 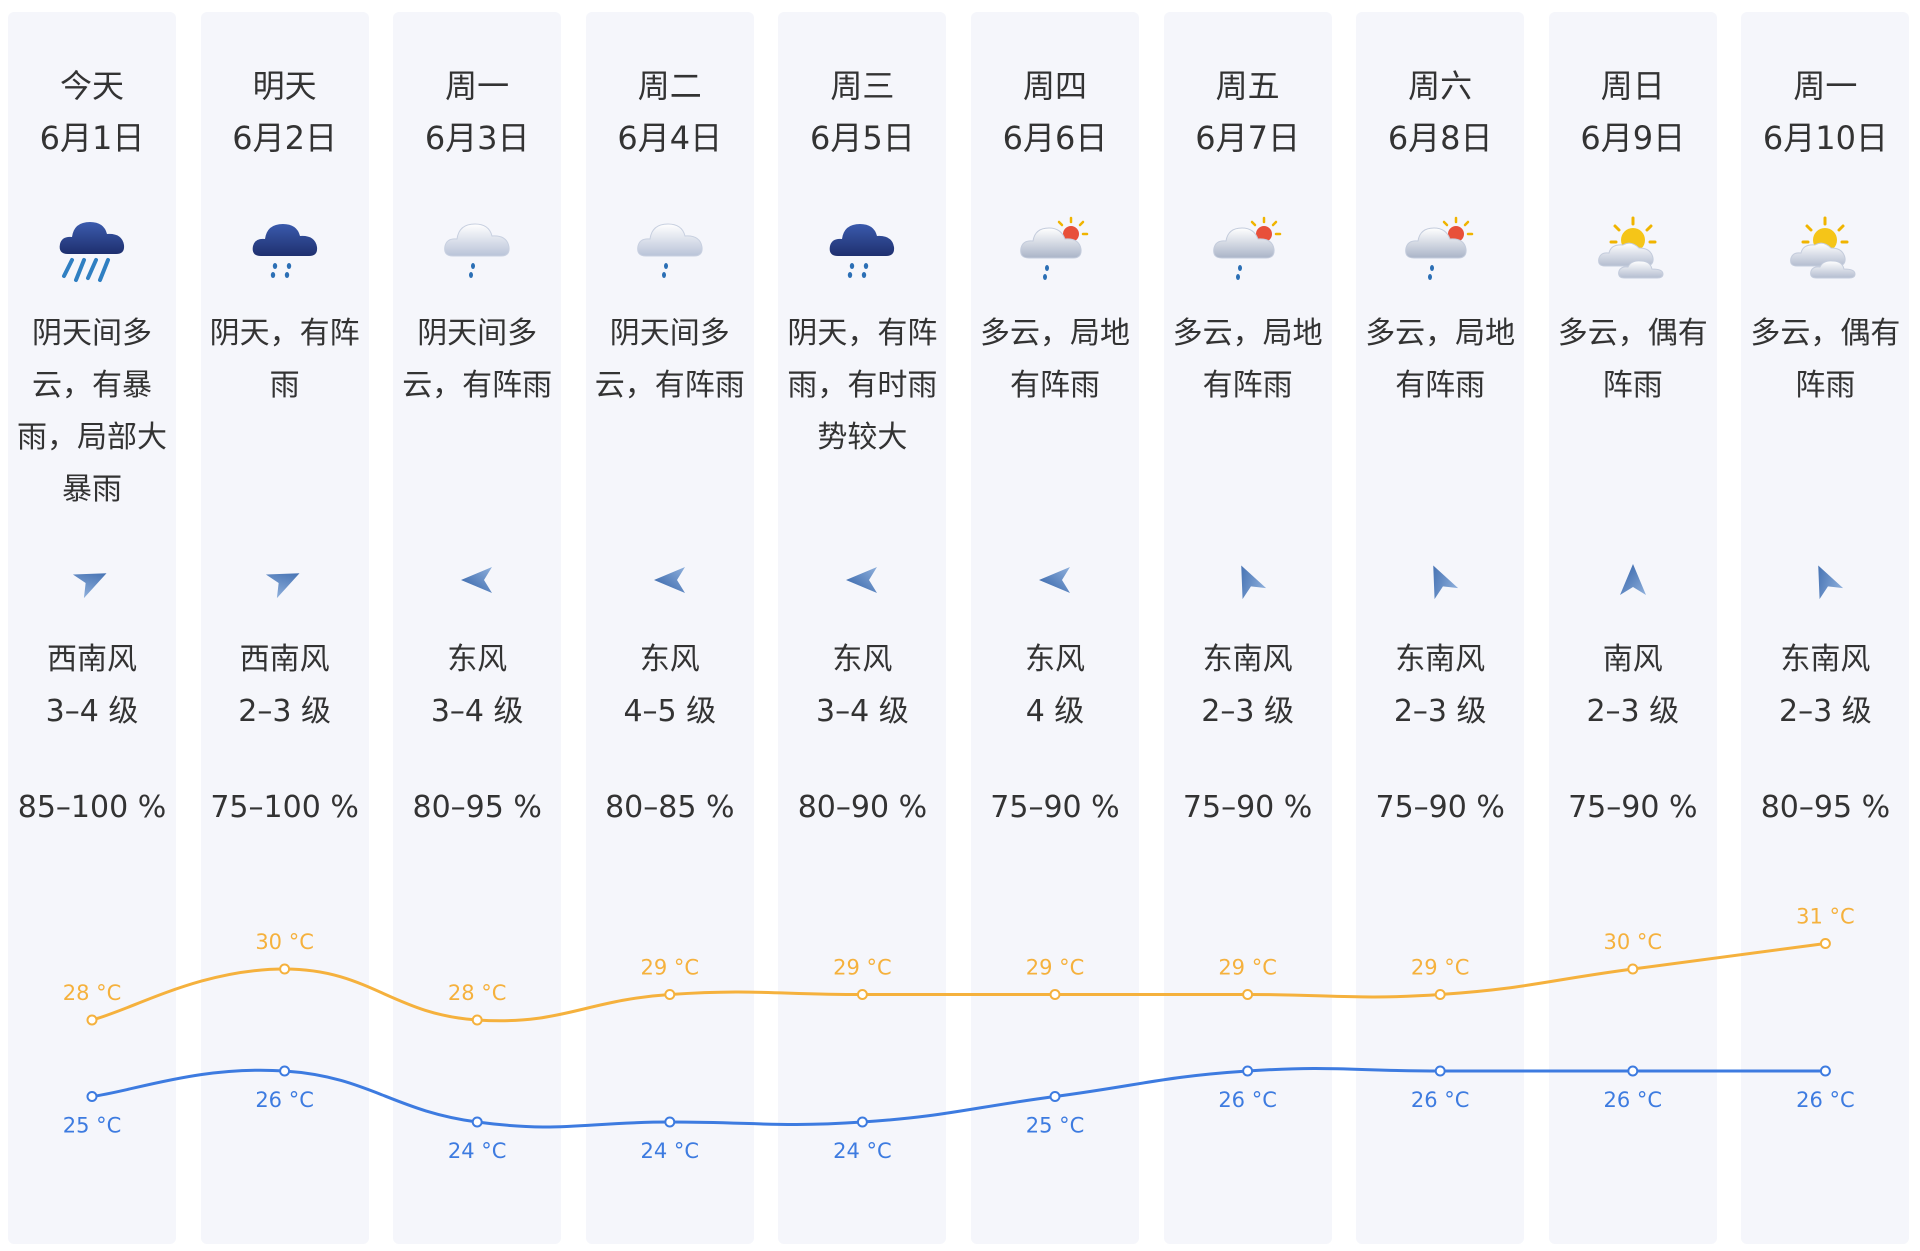 I want to click on wind-direction: 西南风, so click(x=92, y=659).